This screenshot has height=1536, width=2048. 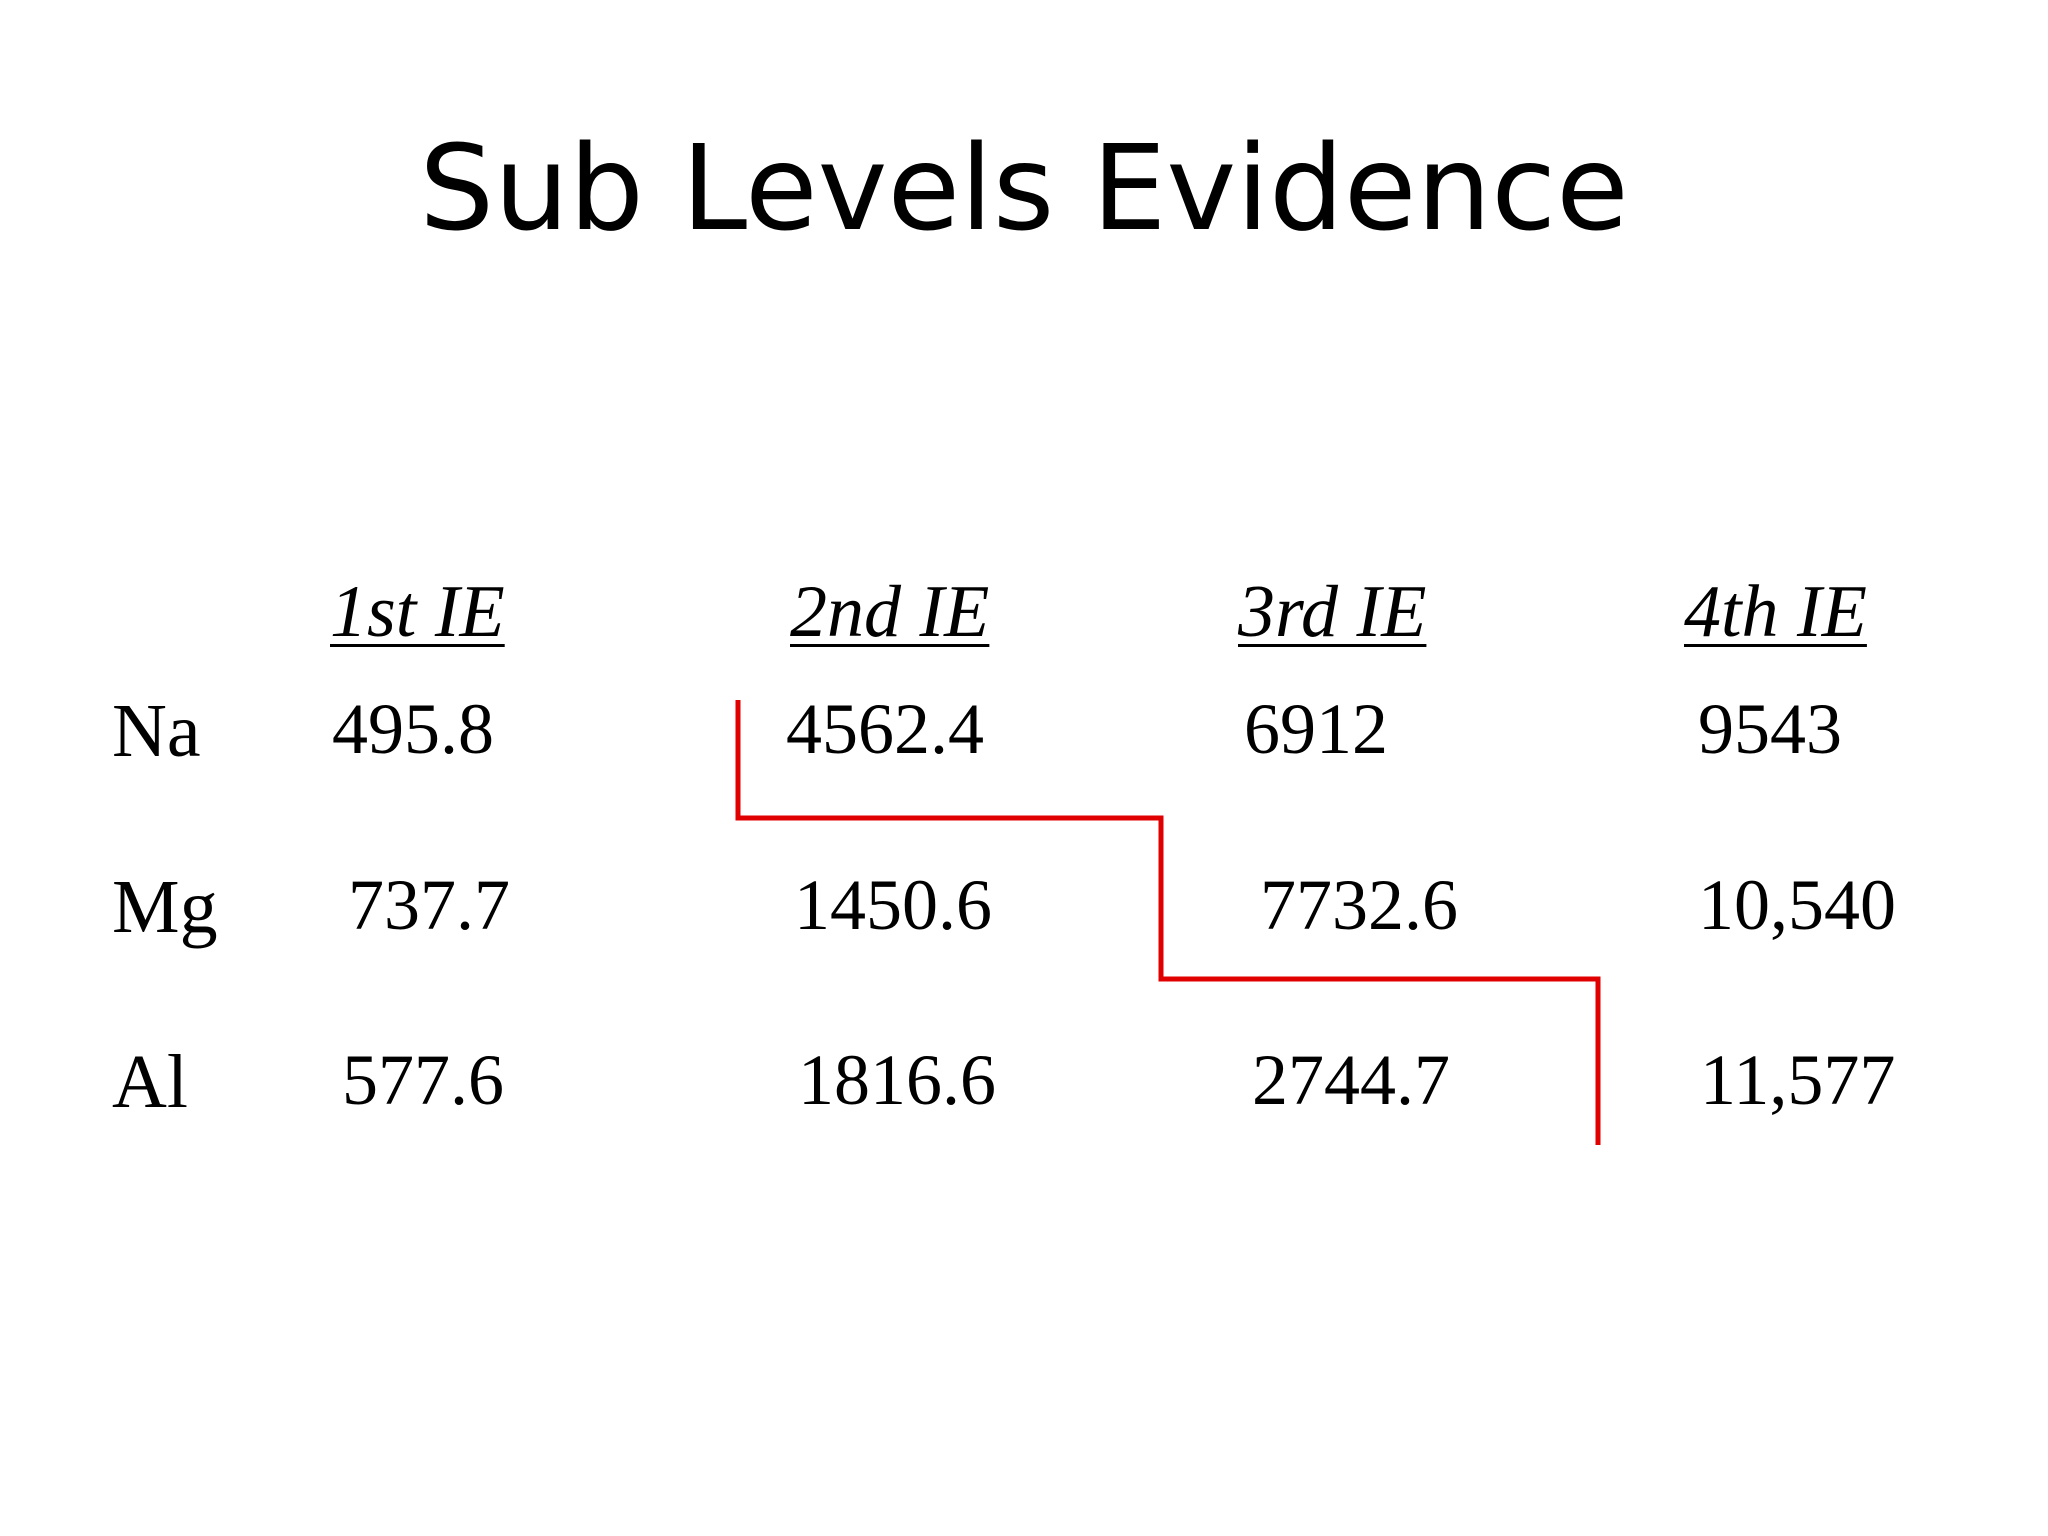 What do you see at coordinates (893, 905) in the screenshot?
I see `cell-mg-2nd: 1450.6` at bounding box center [893, 905].